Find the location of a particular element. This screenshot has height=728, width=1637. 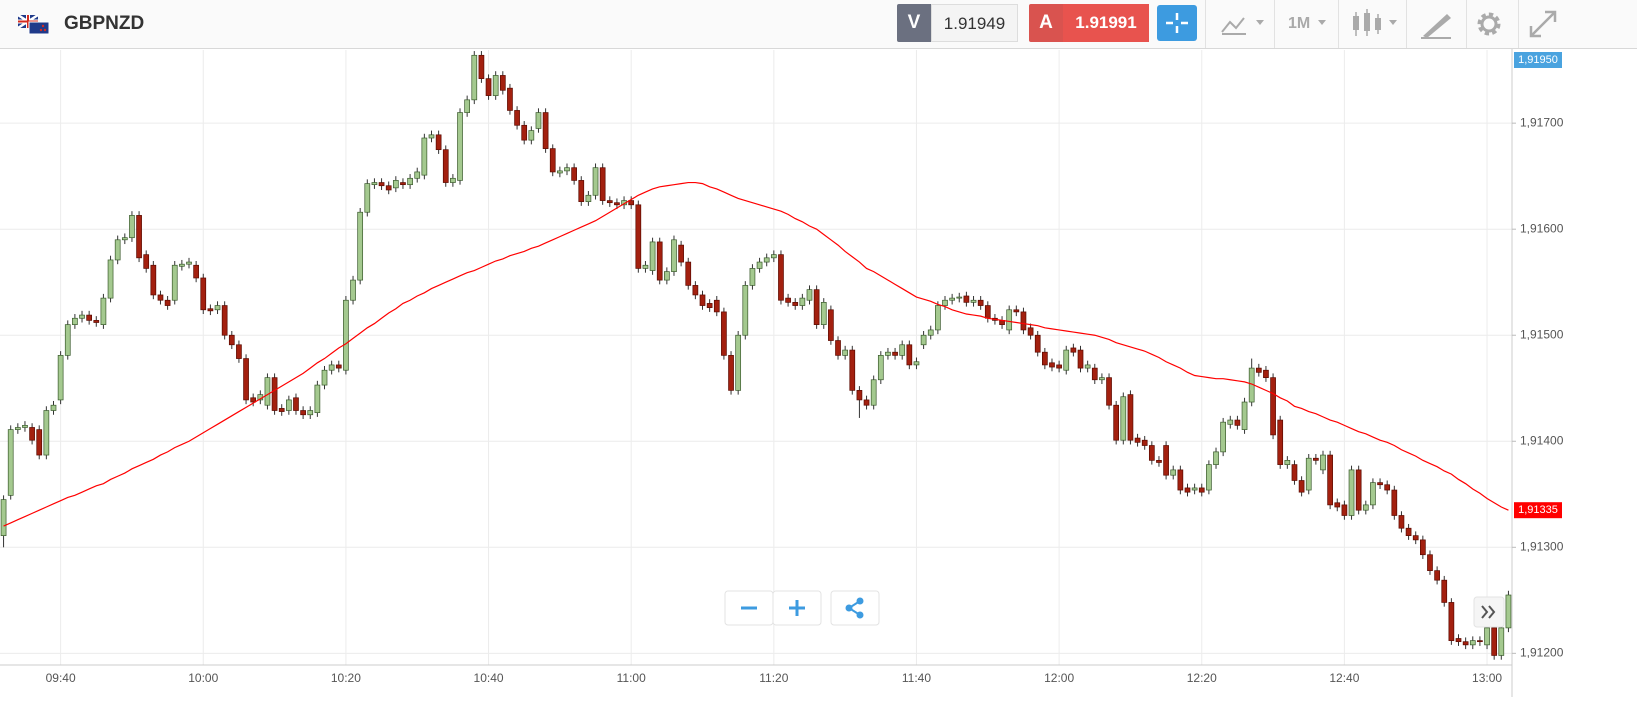

fullscreen-button is located at coordinates (1577, 24).